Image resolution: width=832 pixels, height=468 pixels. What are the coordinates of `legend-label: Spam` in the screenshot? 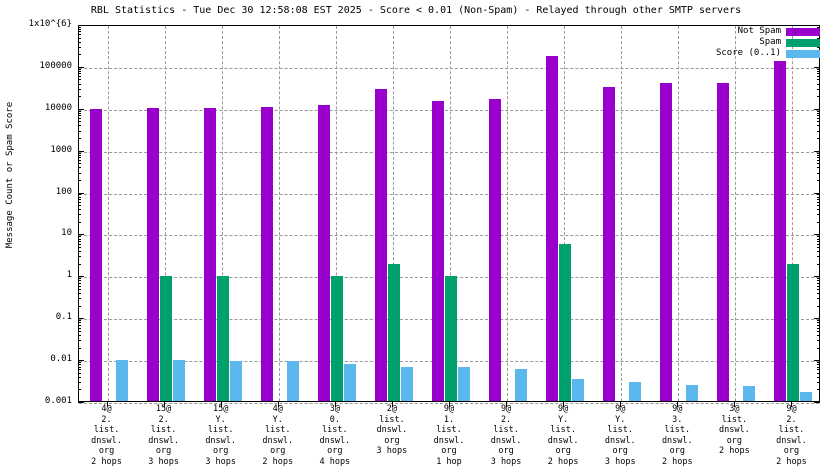 It's located at (770, 42).